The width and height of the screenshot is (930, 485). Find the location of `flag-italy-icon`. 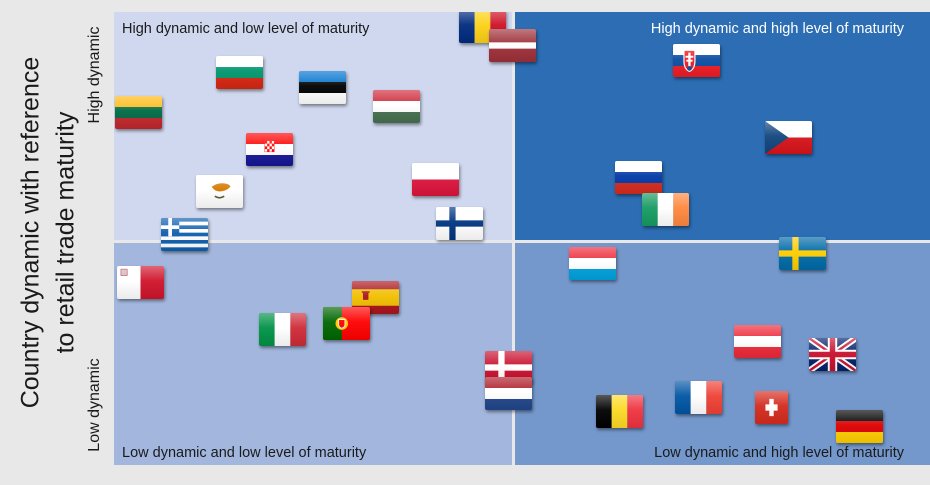

flag-italy-icon is located at coordinates (283, 329).